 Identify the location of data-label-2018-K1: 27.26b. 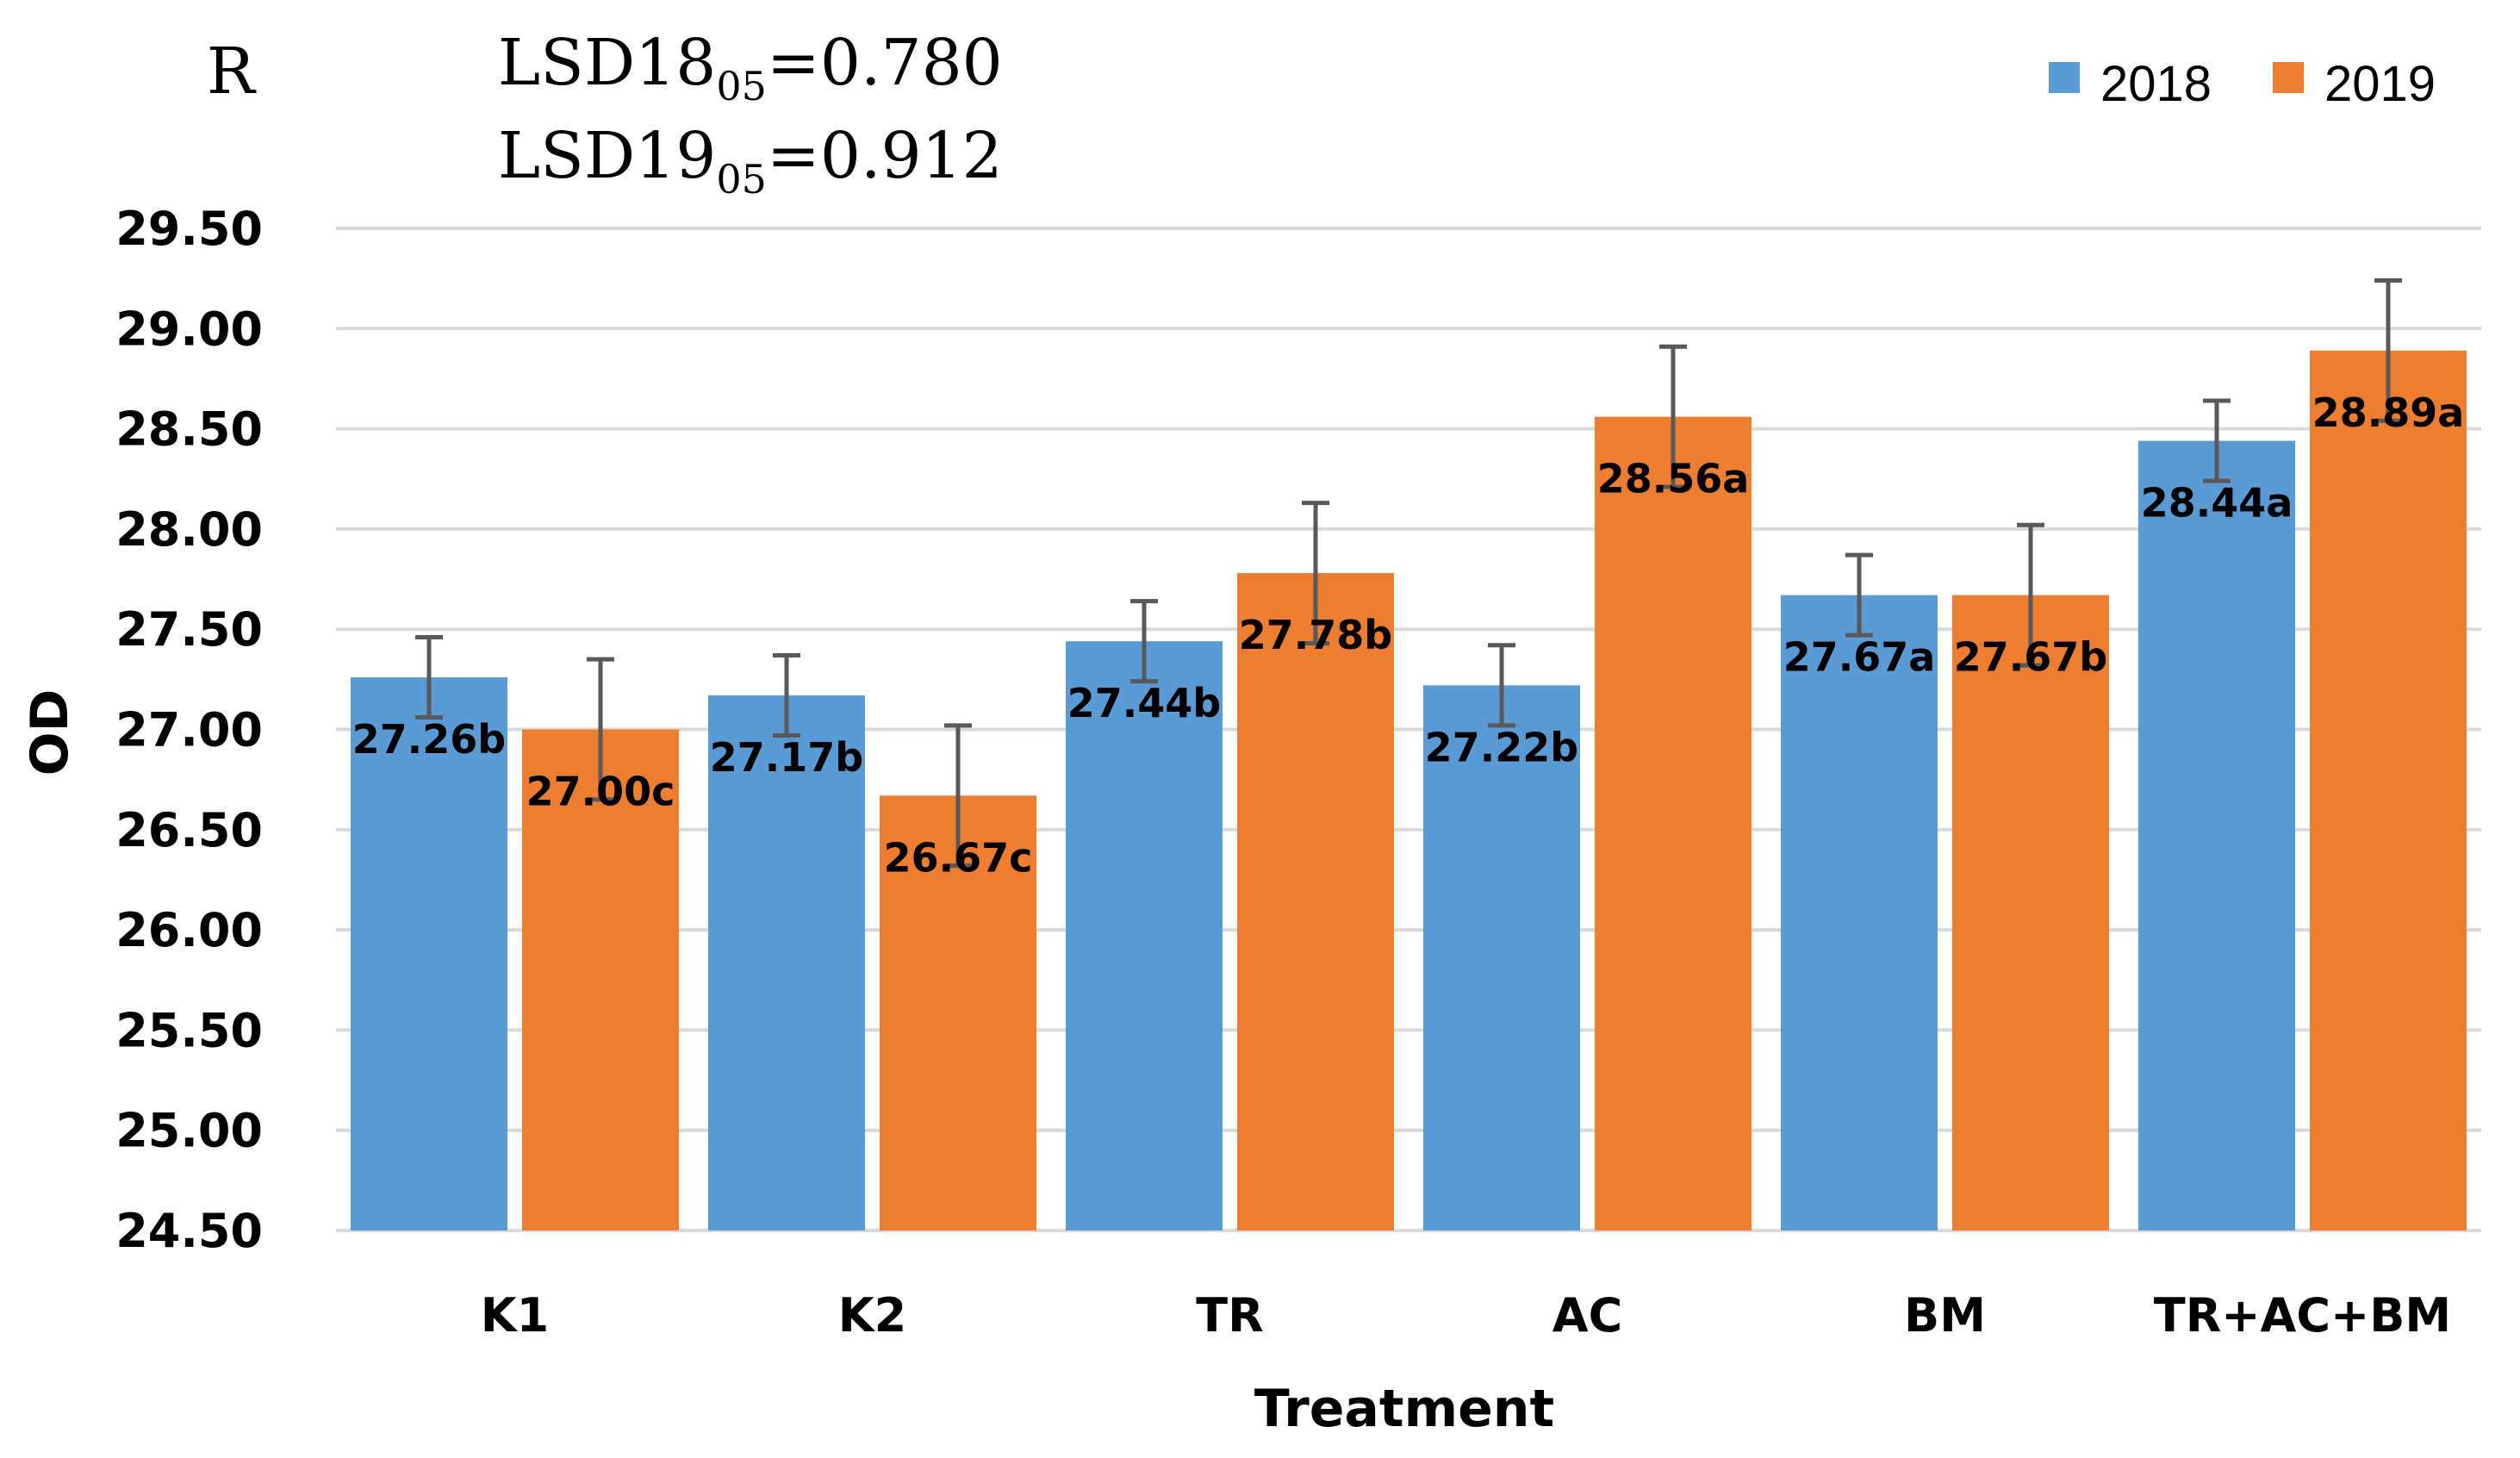
(429, 739).